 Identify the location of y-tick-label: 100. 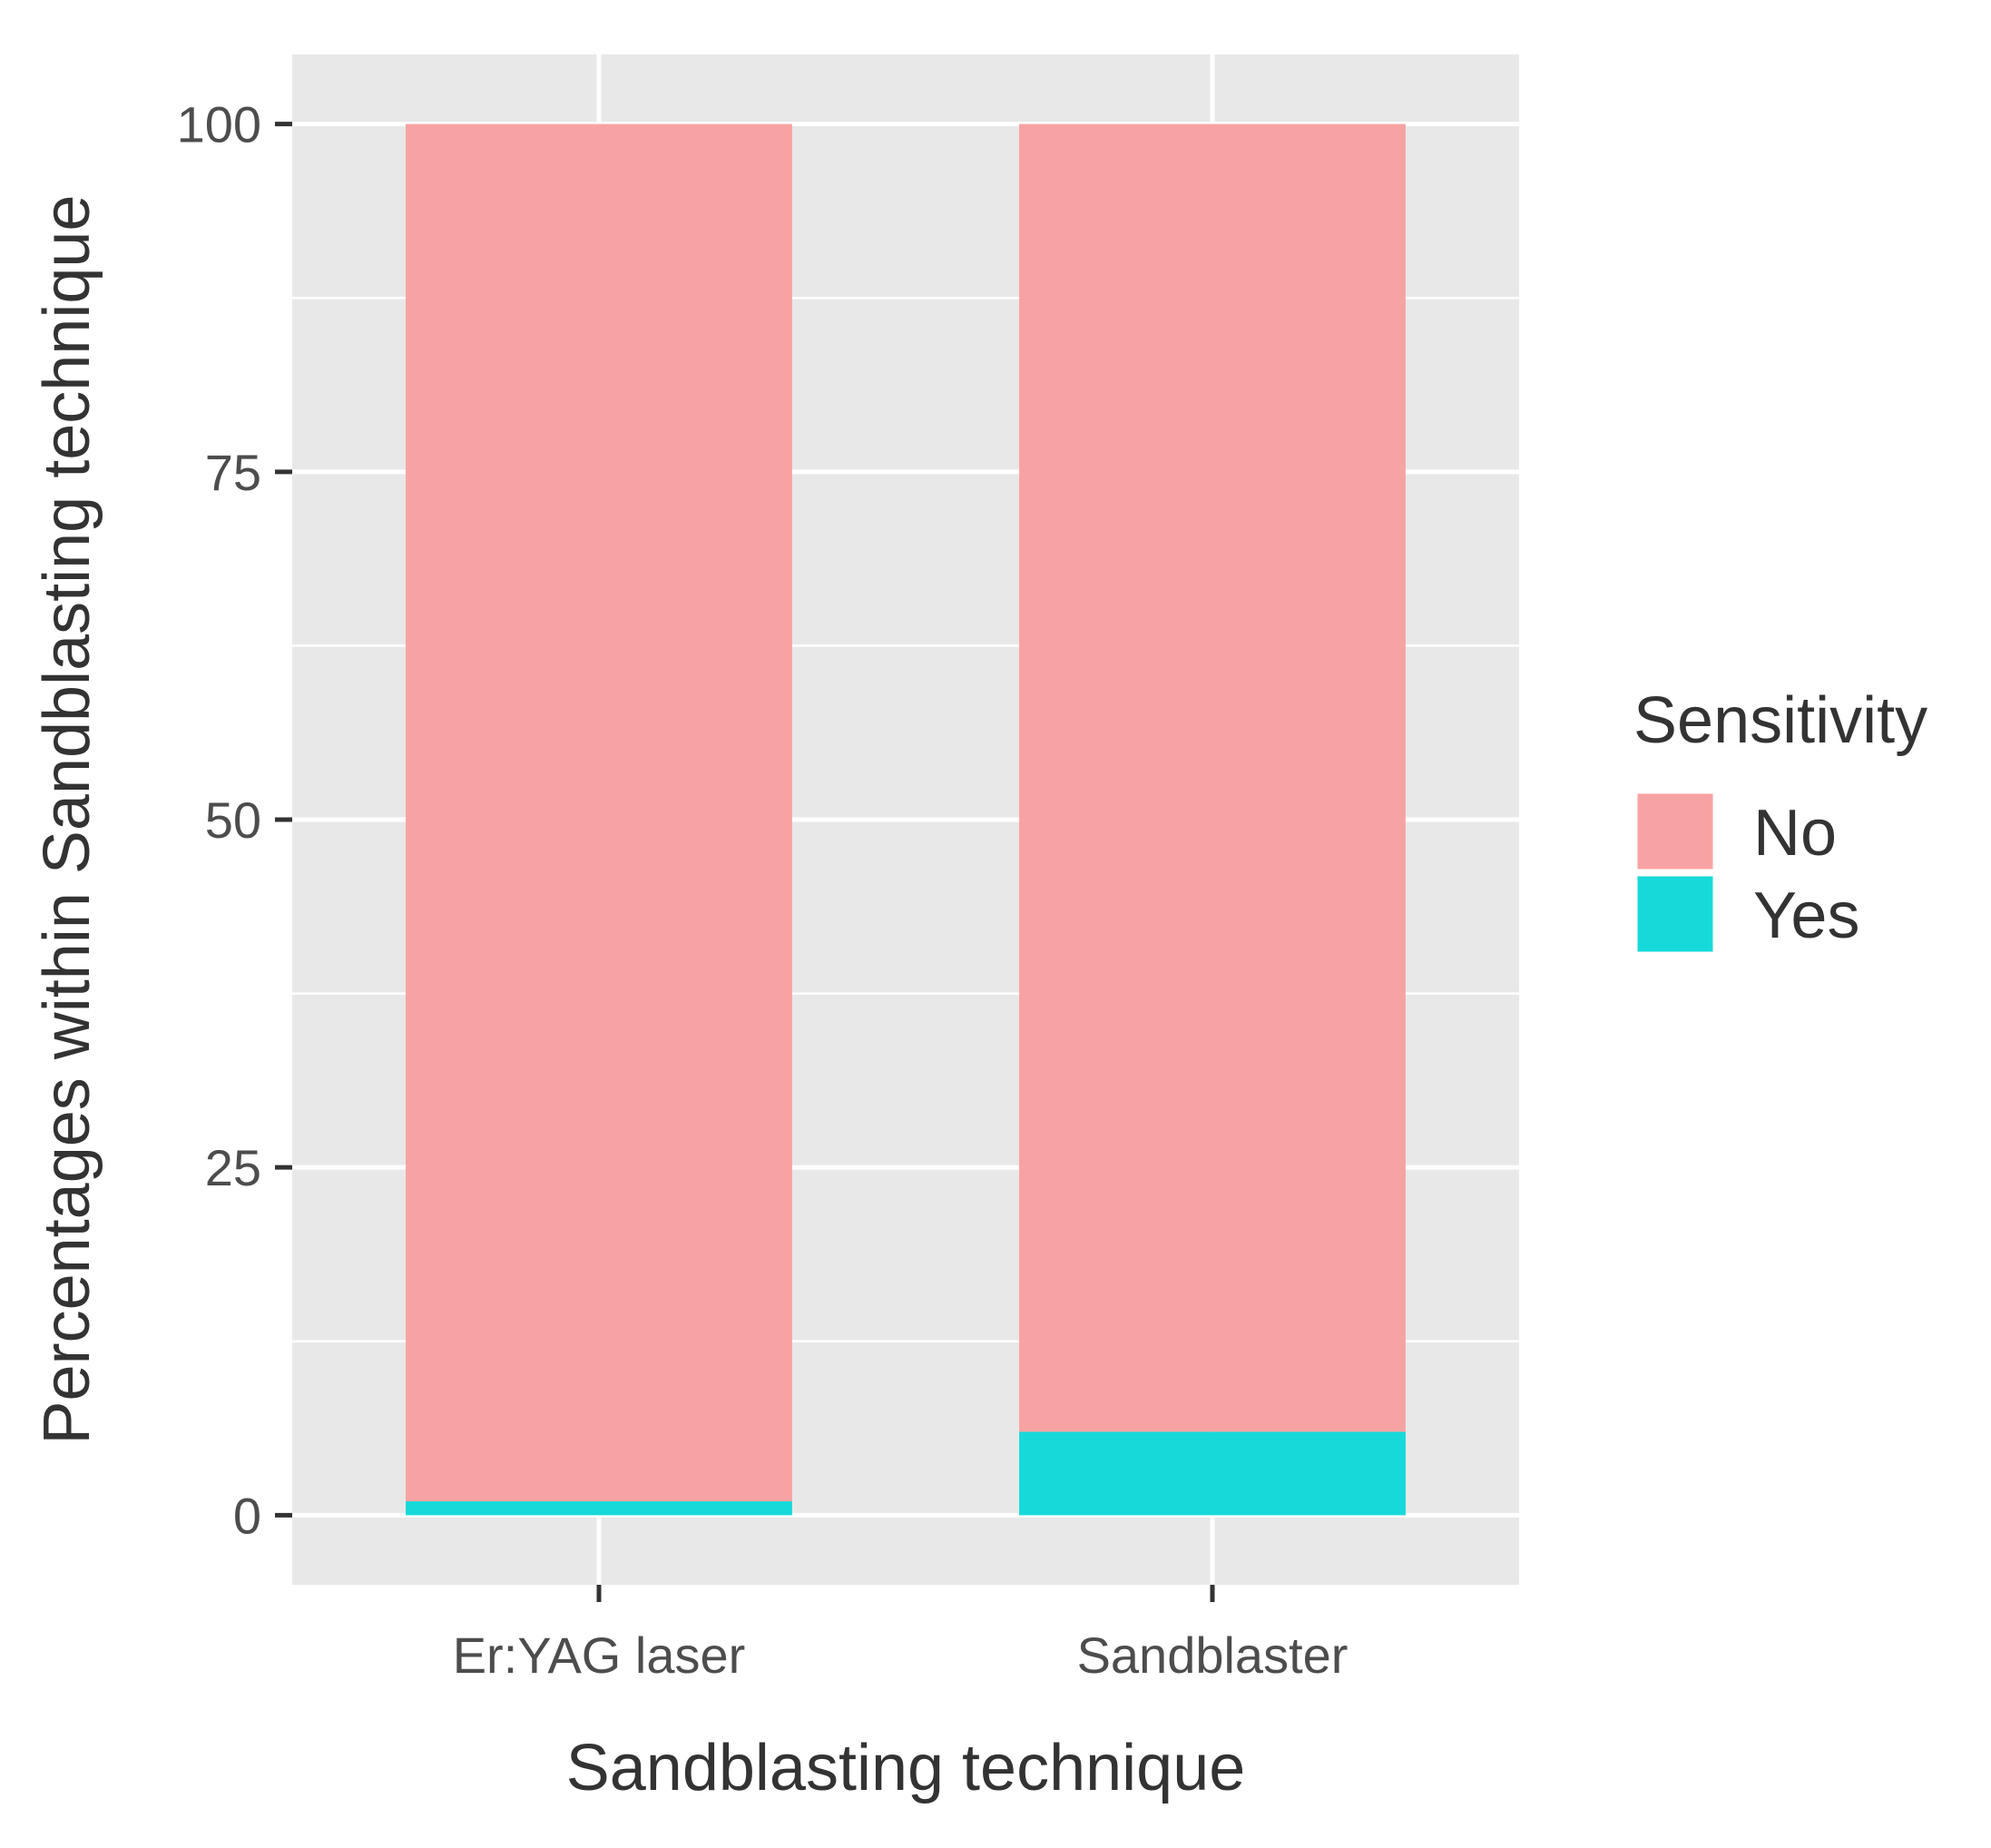
(219, 124).